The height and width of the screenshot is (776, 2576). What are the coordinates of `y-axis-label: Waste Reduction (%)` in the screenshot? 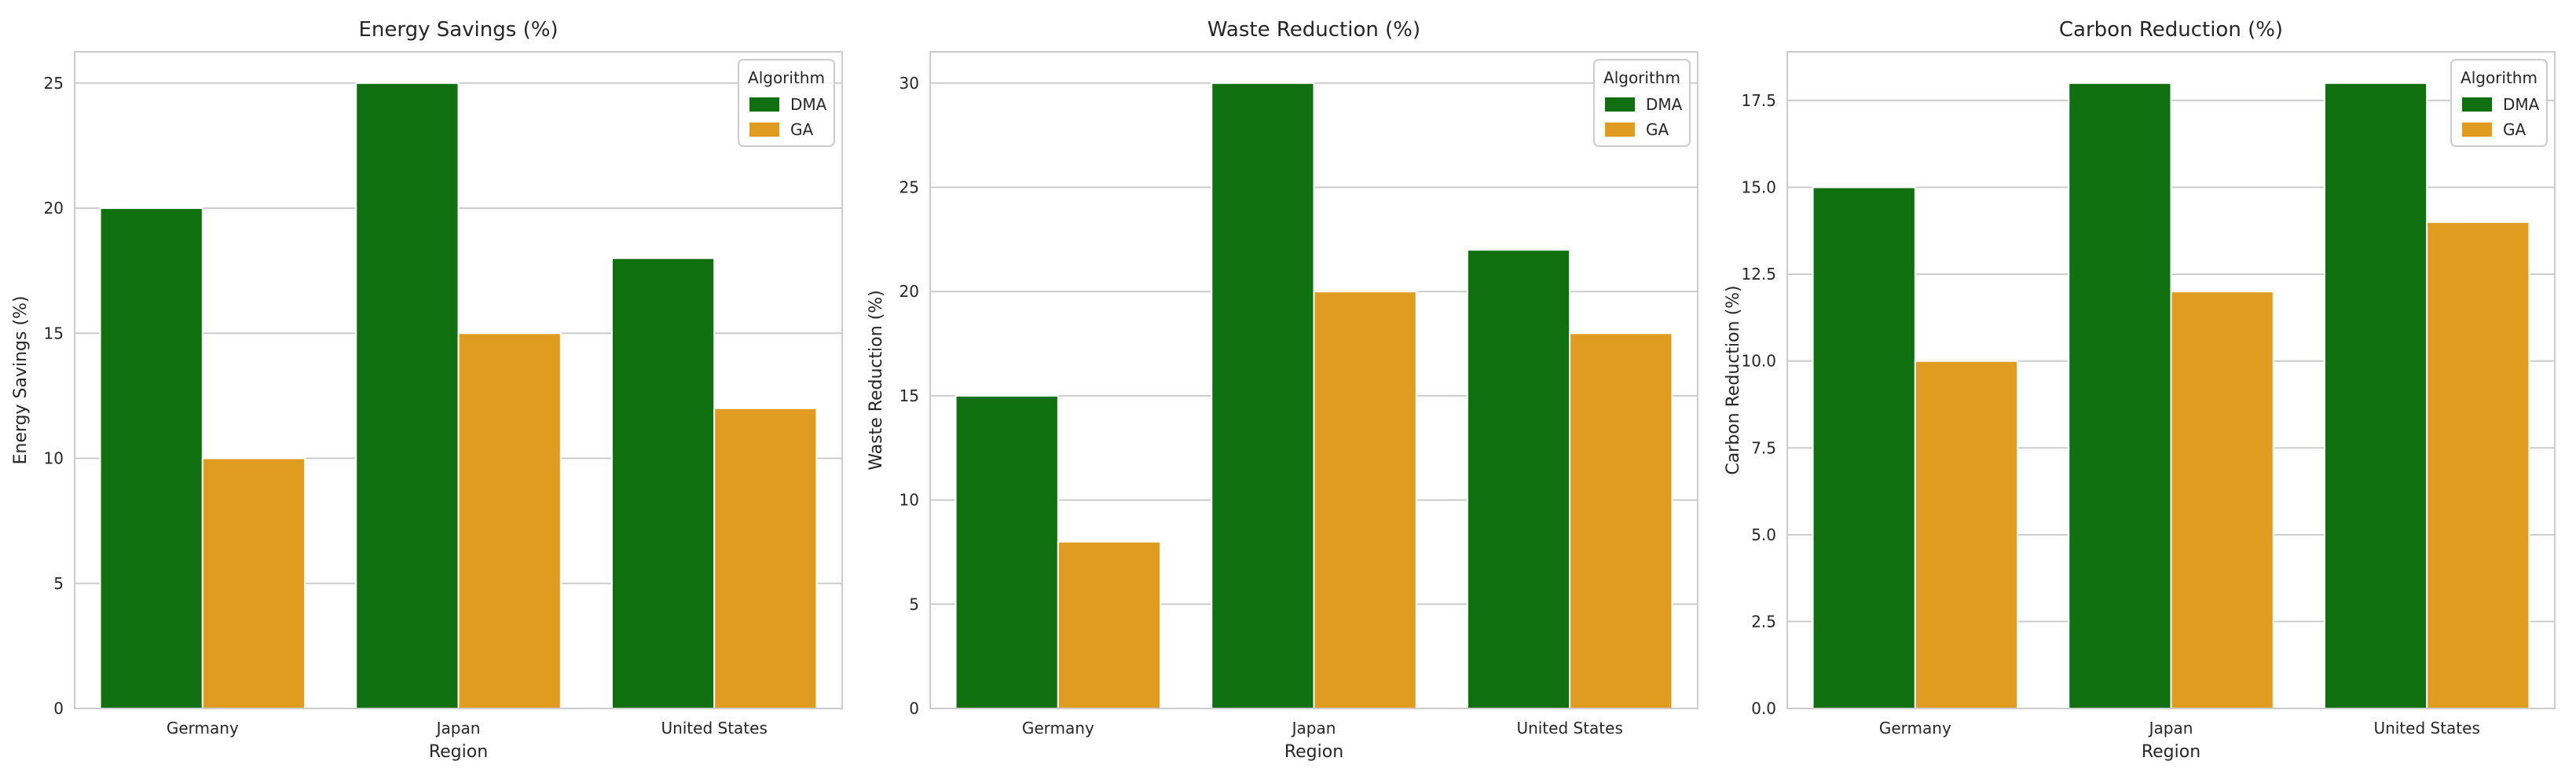 It's located at (876, 380).